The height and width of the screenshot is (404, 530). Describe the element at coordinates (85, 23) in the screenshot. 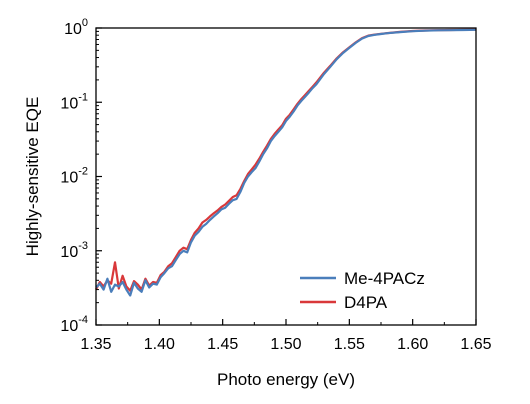

I see `y-tick-exponent: 0` at that location.